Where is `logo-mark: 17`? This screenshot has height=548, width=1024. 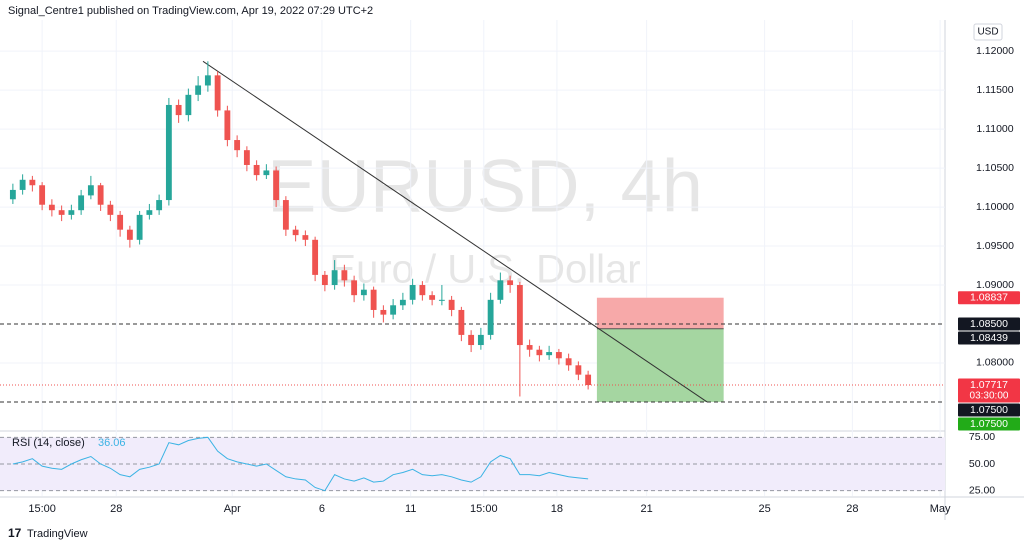 logo-mark: 17 is located at coordinates (15, 533).